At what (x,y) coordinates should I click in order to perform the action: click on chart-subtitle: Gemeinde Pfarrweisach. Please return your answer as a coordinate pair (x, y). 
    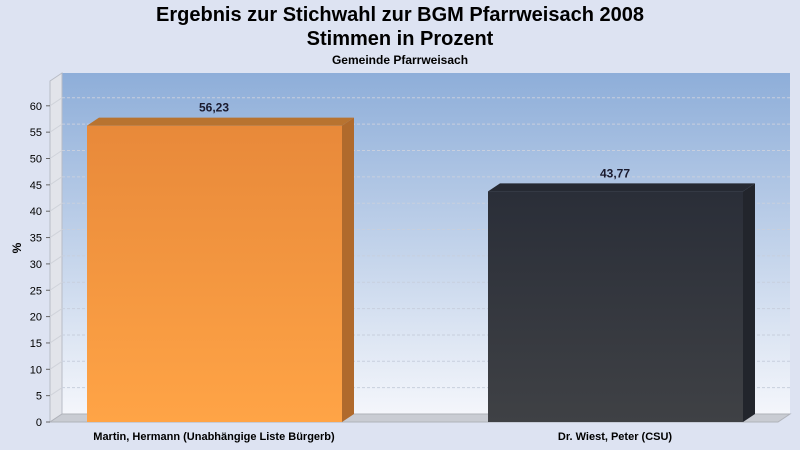
    Looking at the image, I should click on (400, 60).